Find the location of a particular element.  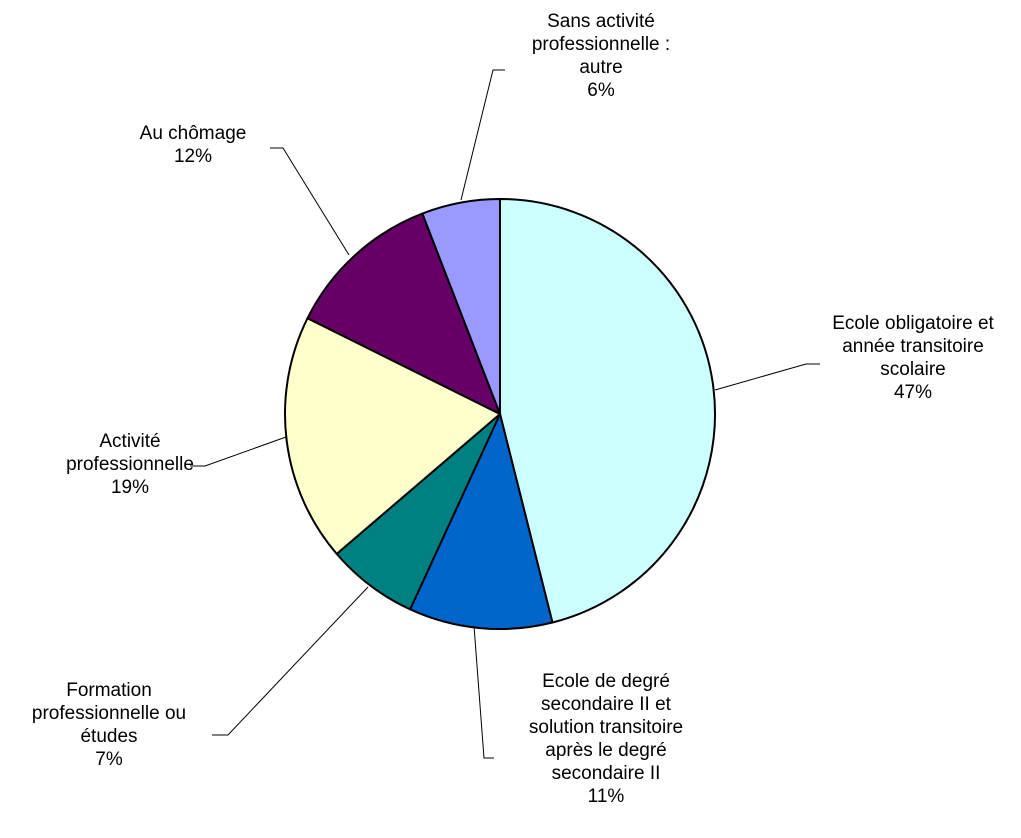

slice-percent: 6% is located at coordinates (601, 90).